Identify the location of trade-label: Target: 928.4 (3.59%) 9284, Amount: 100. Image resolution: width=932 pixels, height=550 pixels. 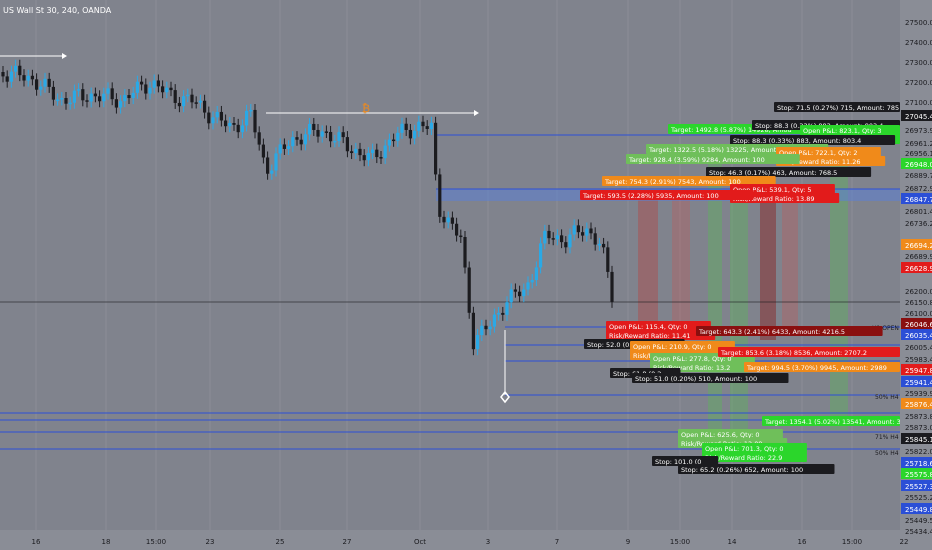
(713, 159).